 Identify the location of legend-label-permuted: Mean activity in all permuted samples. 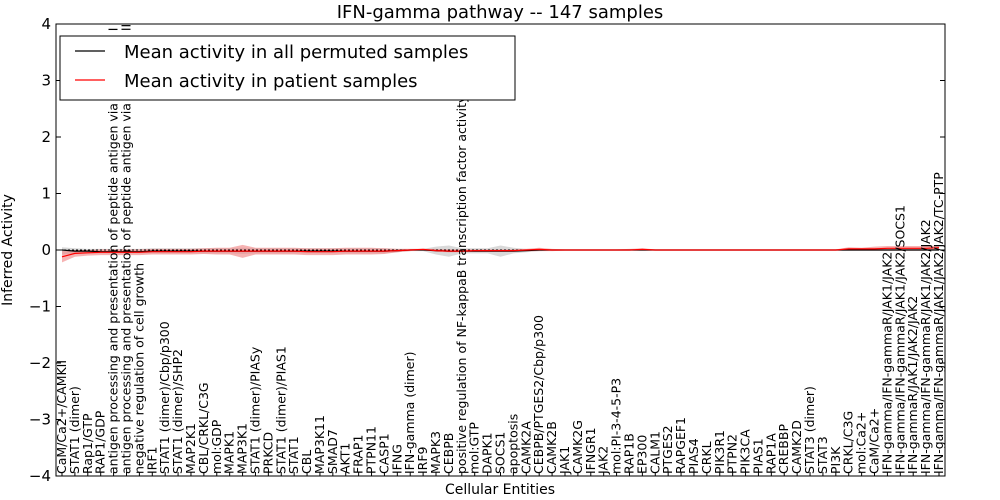
(296, 52).